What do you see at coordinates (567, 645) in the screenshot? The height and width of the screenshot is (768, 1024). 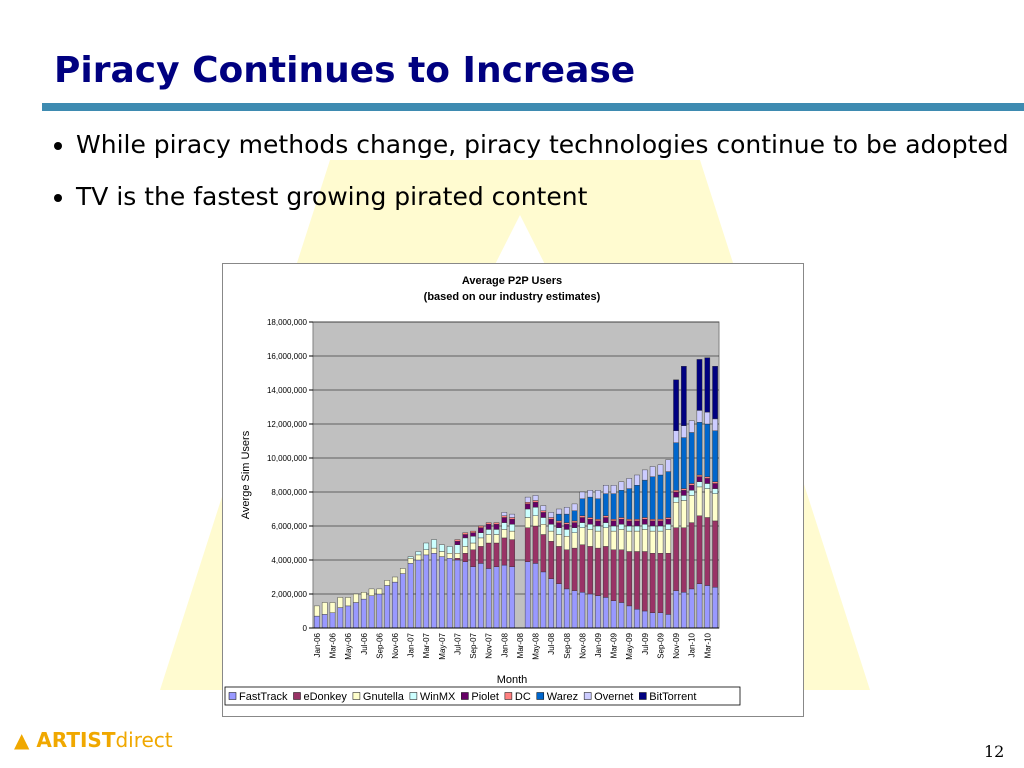 I see `x-tick-label: Sep-08` at bounding box center [567, 645].